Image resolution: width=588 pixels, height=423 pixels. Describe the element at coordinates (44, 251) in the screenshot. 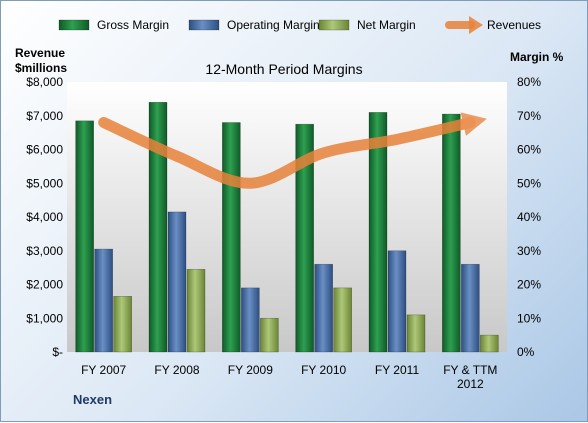

I see `left-tick-label: $3,000` at that location.